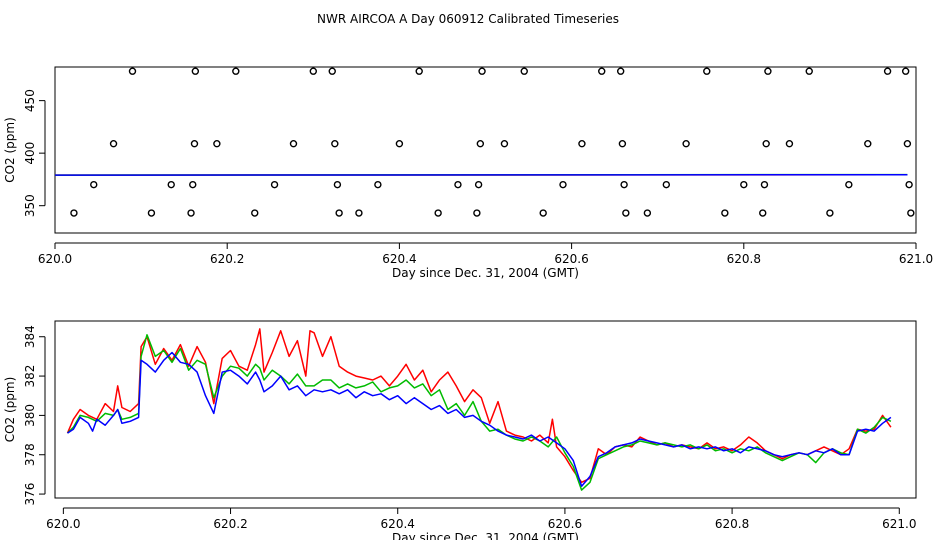 Image resolution: width=936 pixels, height=540 pixels. What do you see at coordinates (481, 174) in the screenshot?
I see `series-group` at bounding box center [481, 174].